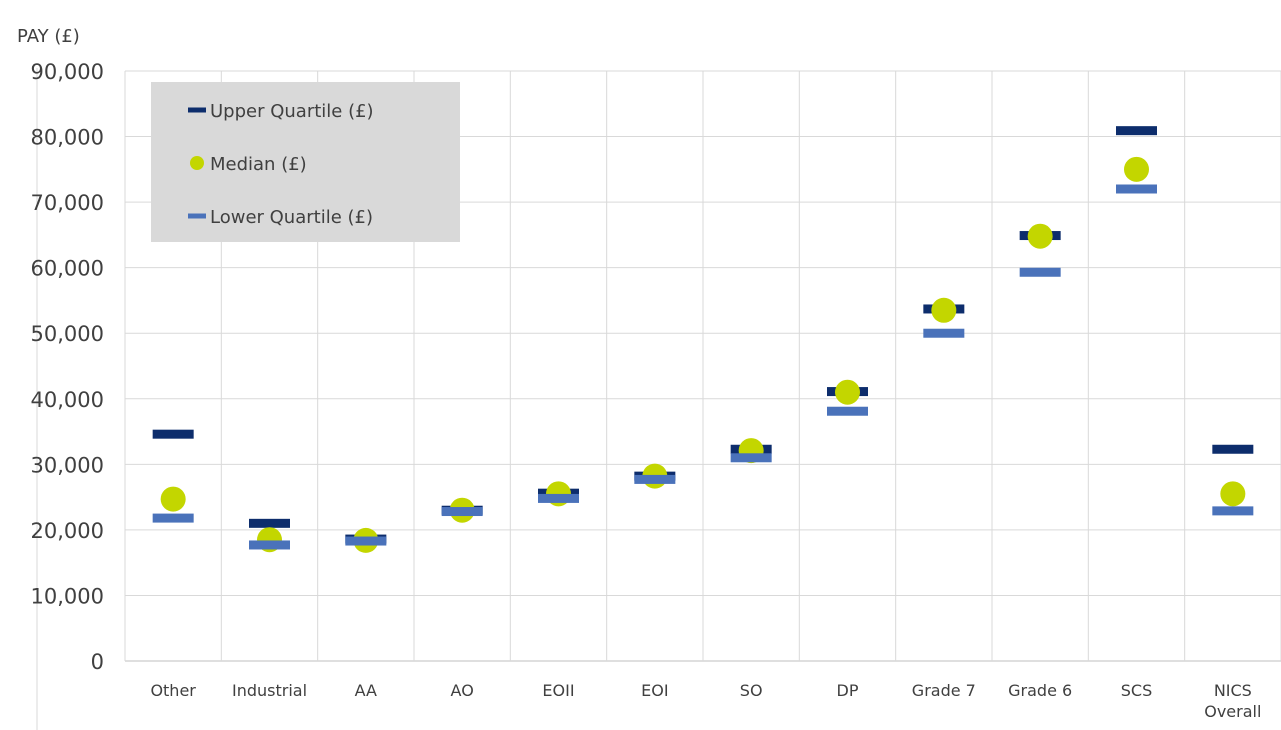 The image size is (1281, 730). I want to click on x-tick-label: Other, so click(173, 690).